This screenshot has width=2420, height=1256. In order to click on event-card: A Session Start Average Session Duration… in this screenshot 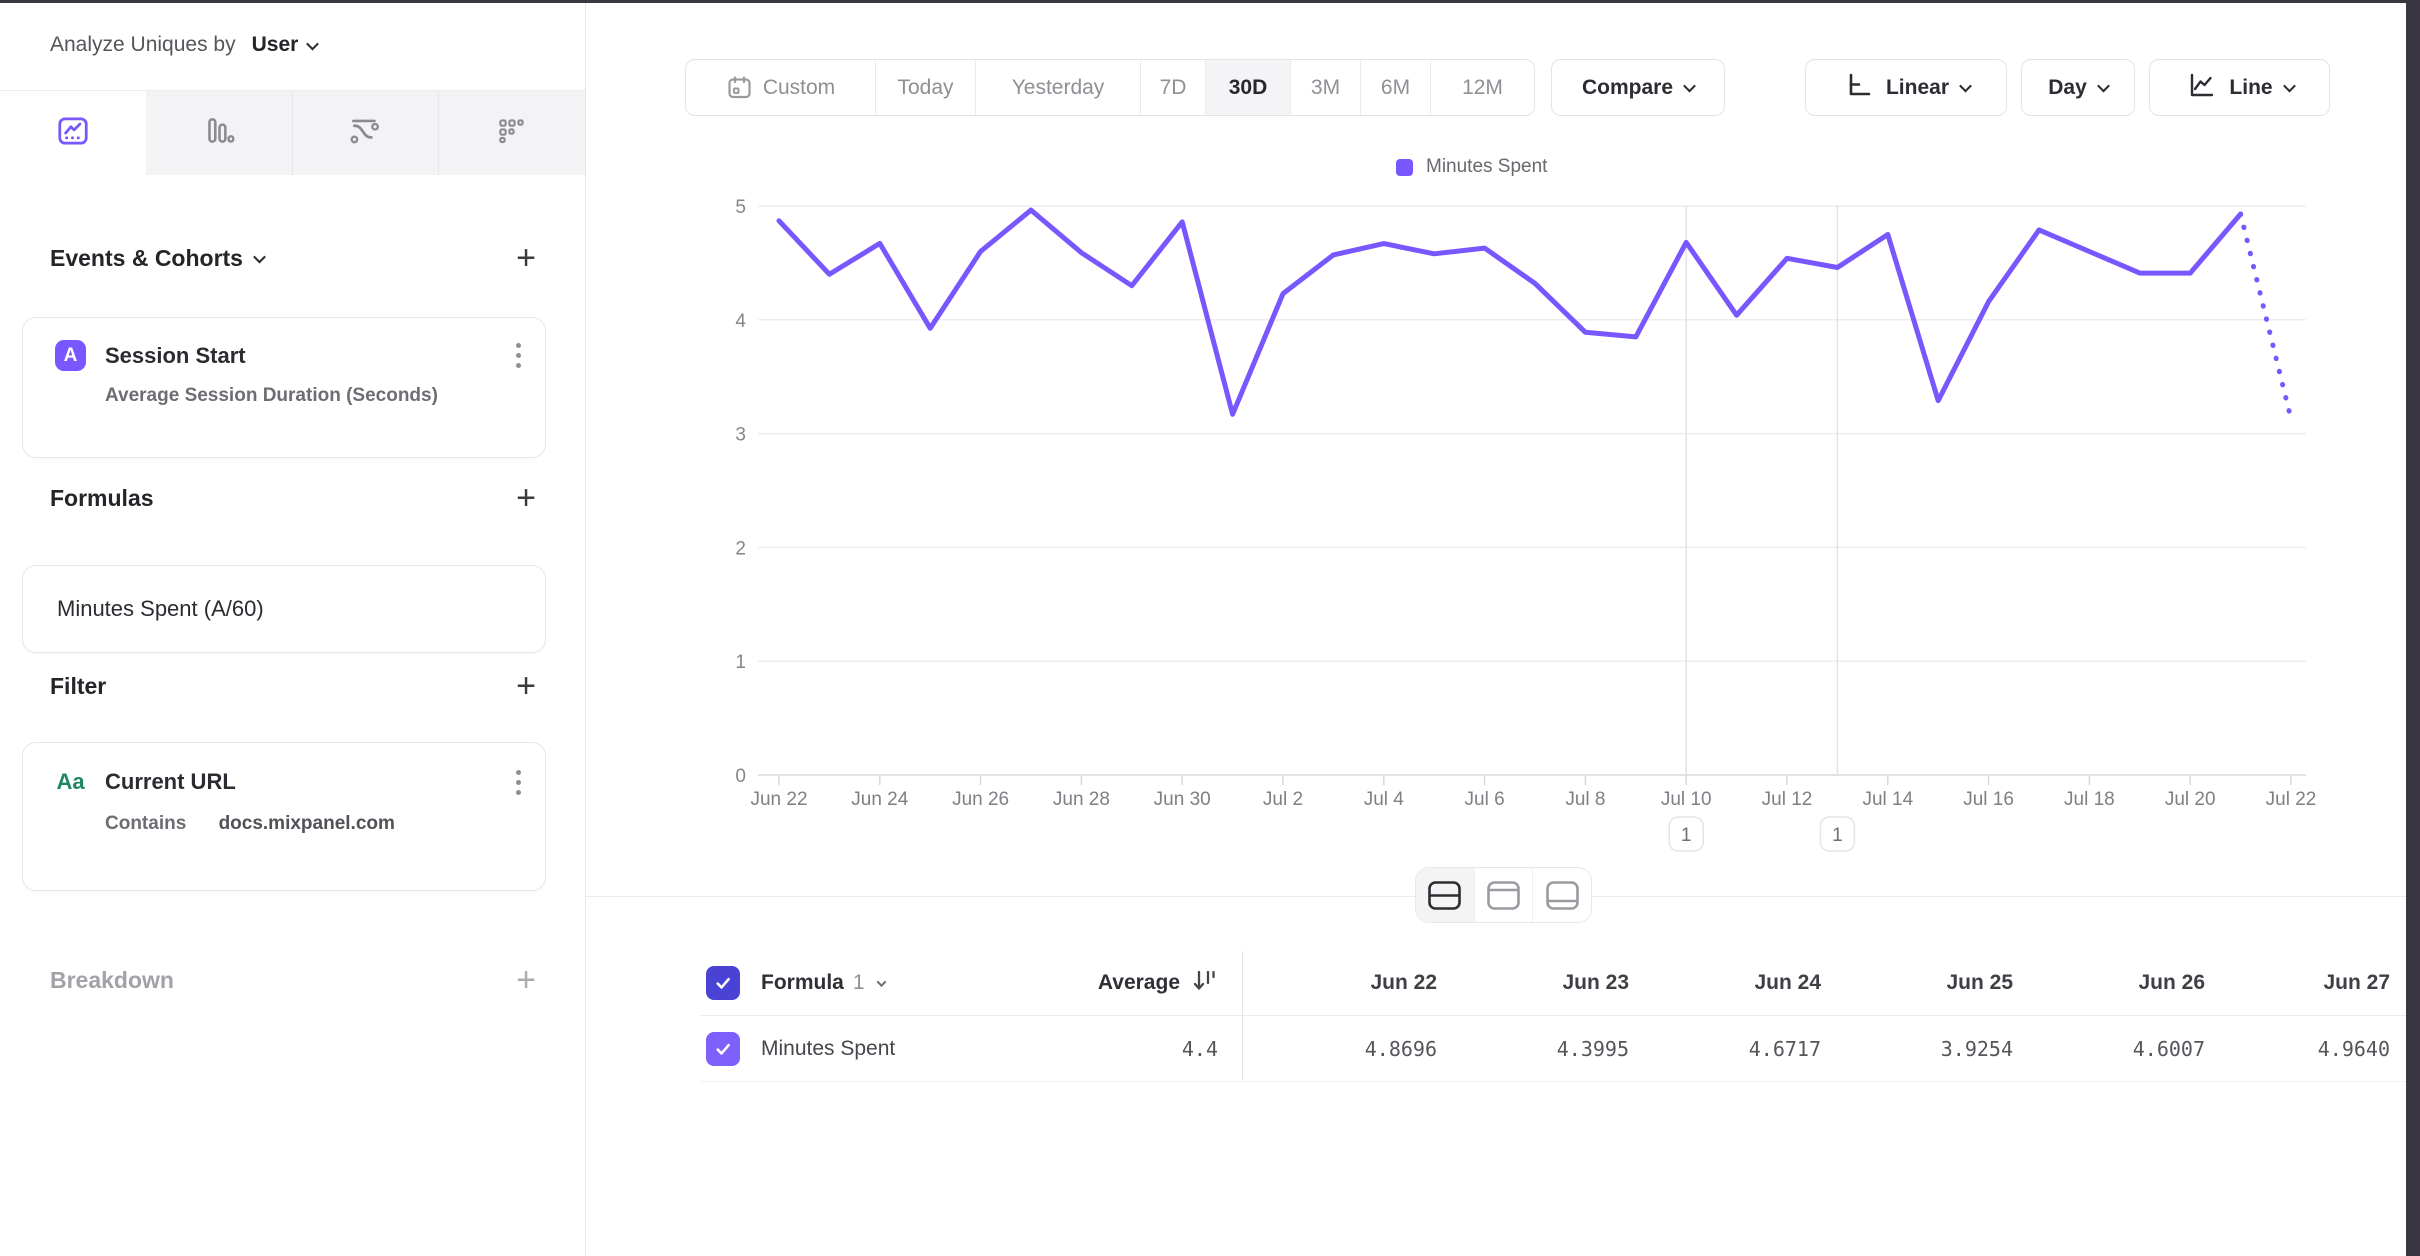, I will do `click(284, 387)`.